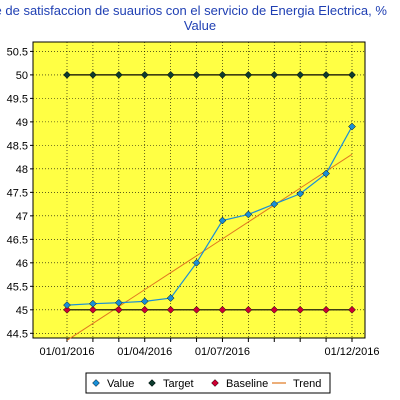 The image size is (400, 400). What do you see at coordinates (178, 384) in the screenshot?
I see `legend-label-target: Target` at bounding box center [178, 384].